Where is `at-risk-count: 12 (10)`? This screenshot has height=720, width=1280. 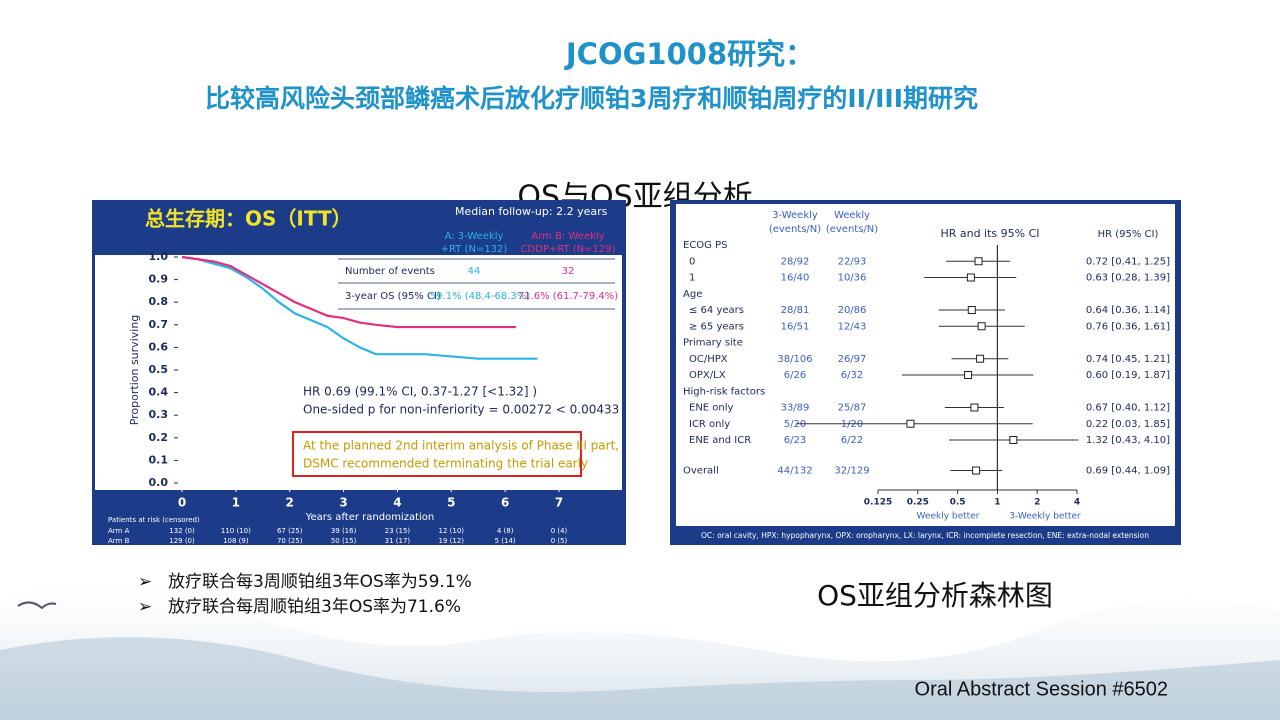
at-risk-count: 12 (10) is located at coordinates (452, 531).